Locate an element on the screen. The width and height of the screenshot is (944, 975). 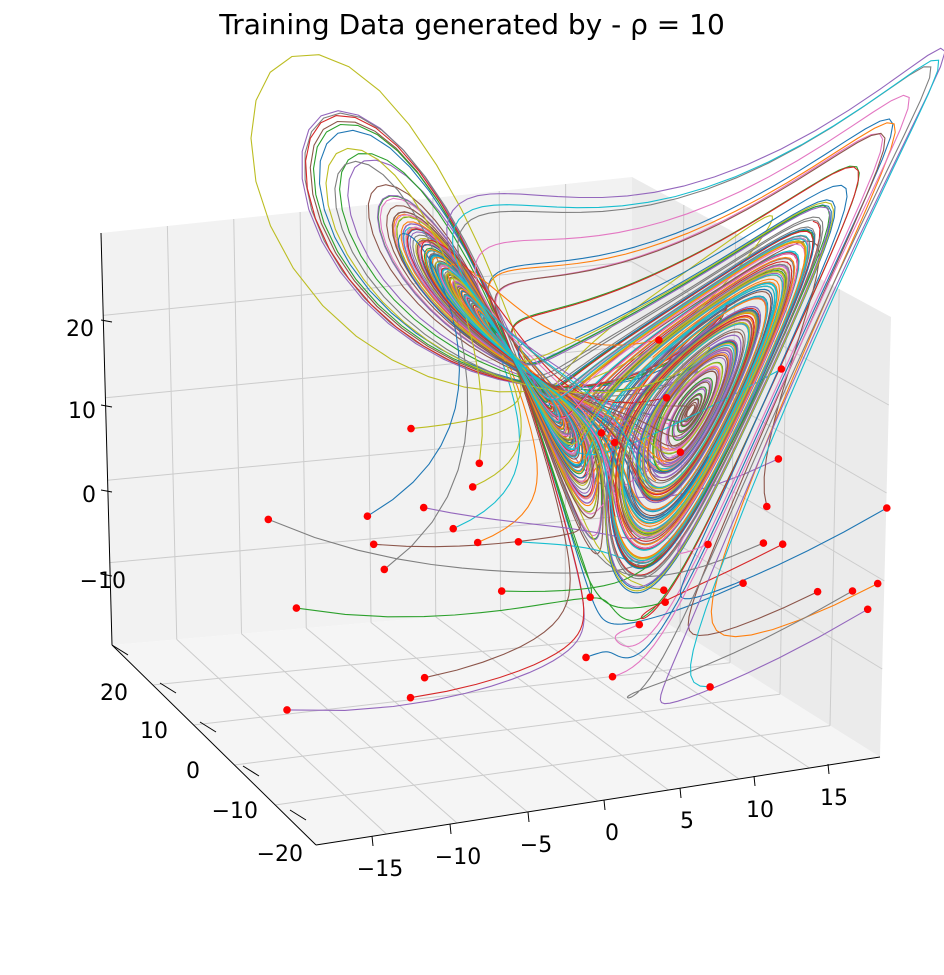
y-tick-label: −20 is located at coordinates (280, 854).